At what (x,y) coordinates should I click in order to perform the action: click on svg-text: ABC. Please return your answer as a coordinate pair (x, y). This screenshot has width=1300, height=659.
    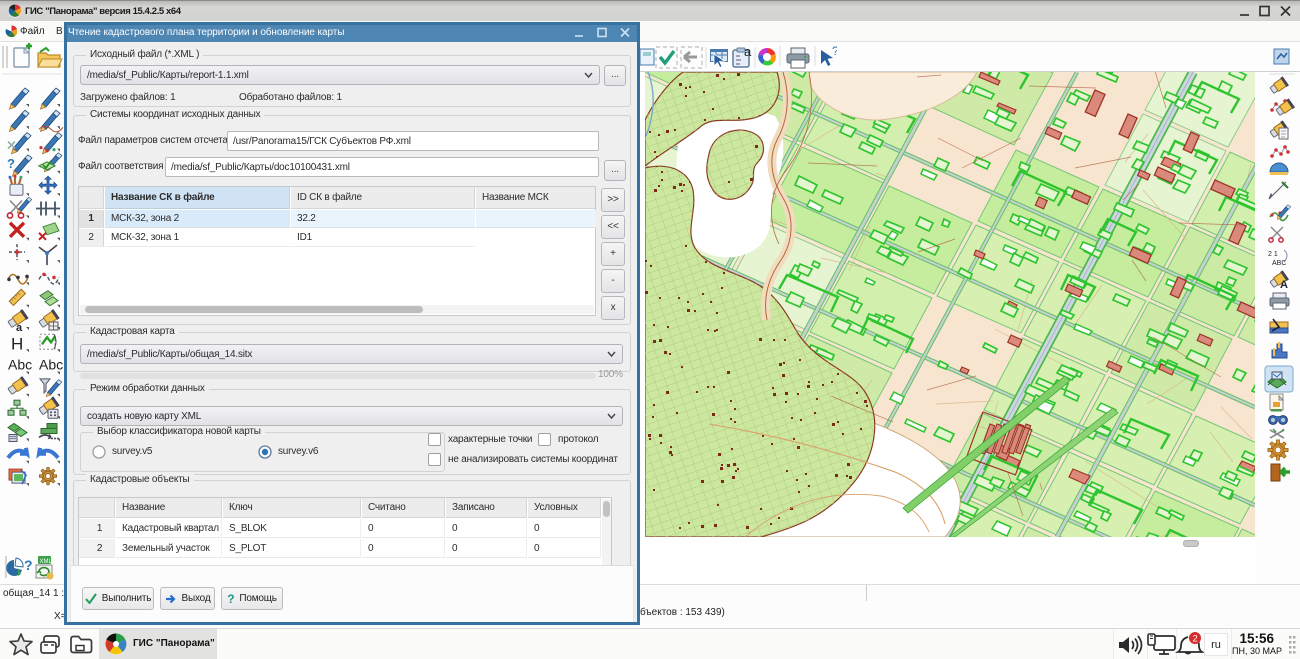
    Looking at the image, I should click on (1279, 263).